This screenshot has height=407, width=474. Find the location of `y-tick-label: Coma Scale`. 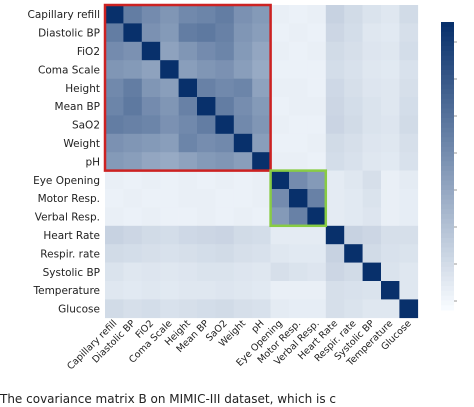

y-tick-label: Coma Scale is located at coordinates (69, 70).